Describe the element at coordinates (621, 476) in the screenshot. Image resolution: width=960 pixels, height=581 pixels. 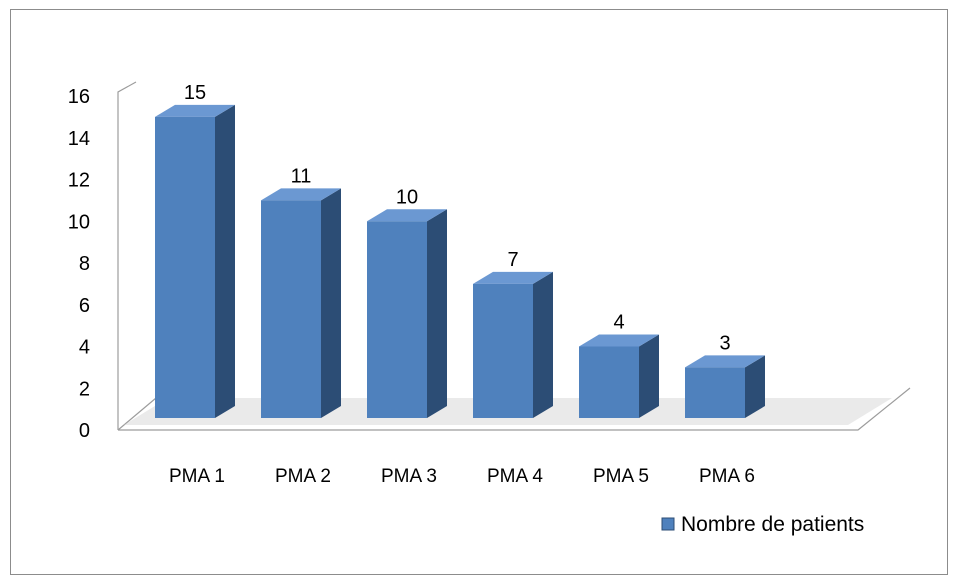
I see `x-tick-label: PMA 5` at that location.